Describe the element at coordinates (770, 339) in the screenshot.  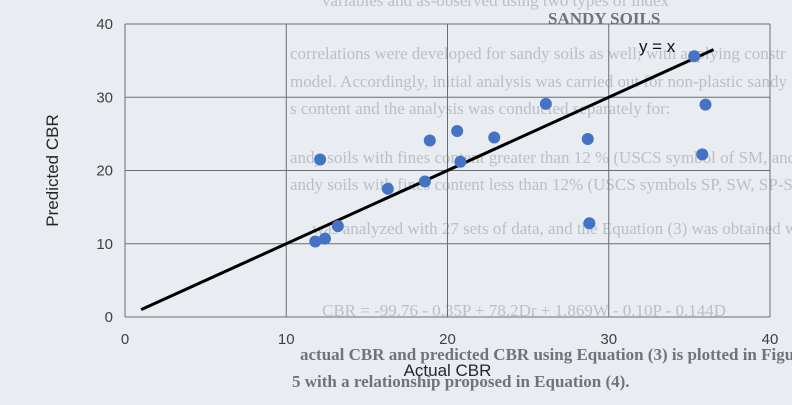
I see `x-tick-label: 40` at that location.